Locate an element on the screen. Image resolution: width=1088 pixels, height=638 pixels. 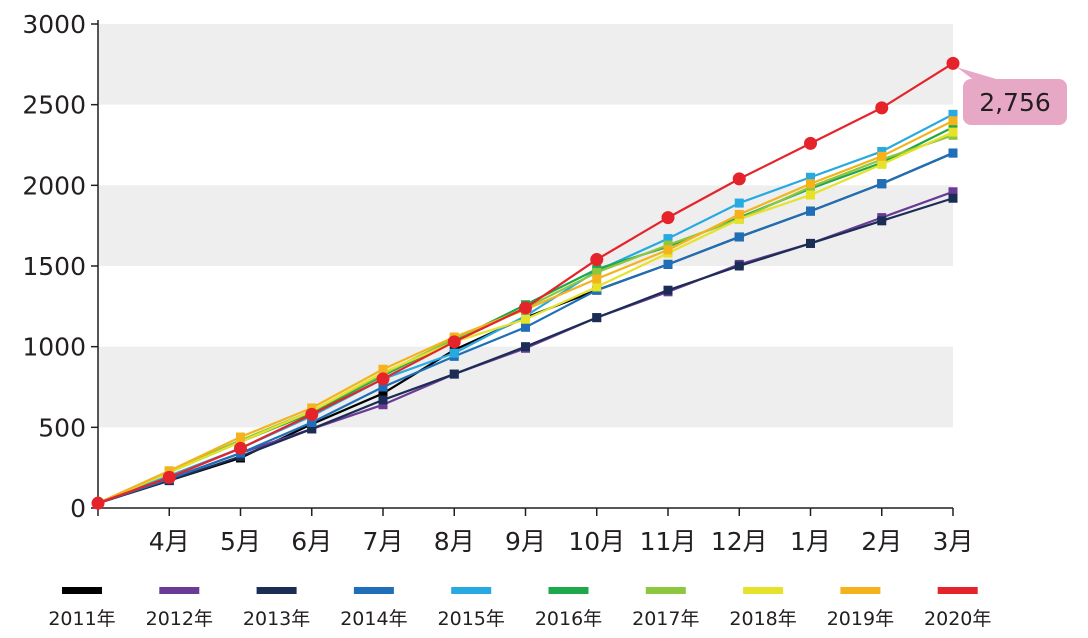
legend-item: 2011年 is located at coordinates (82, 608).